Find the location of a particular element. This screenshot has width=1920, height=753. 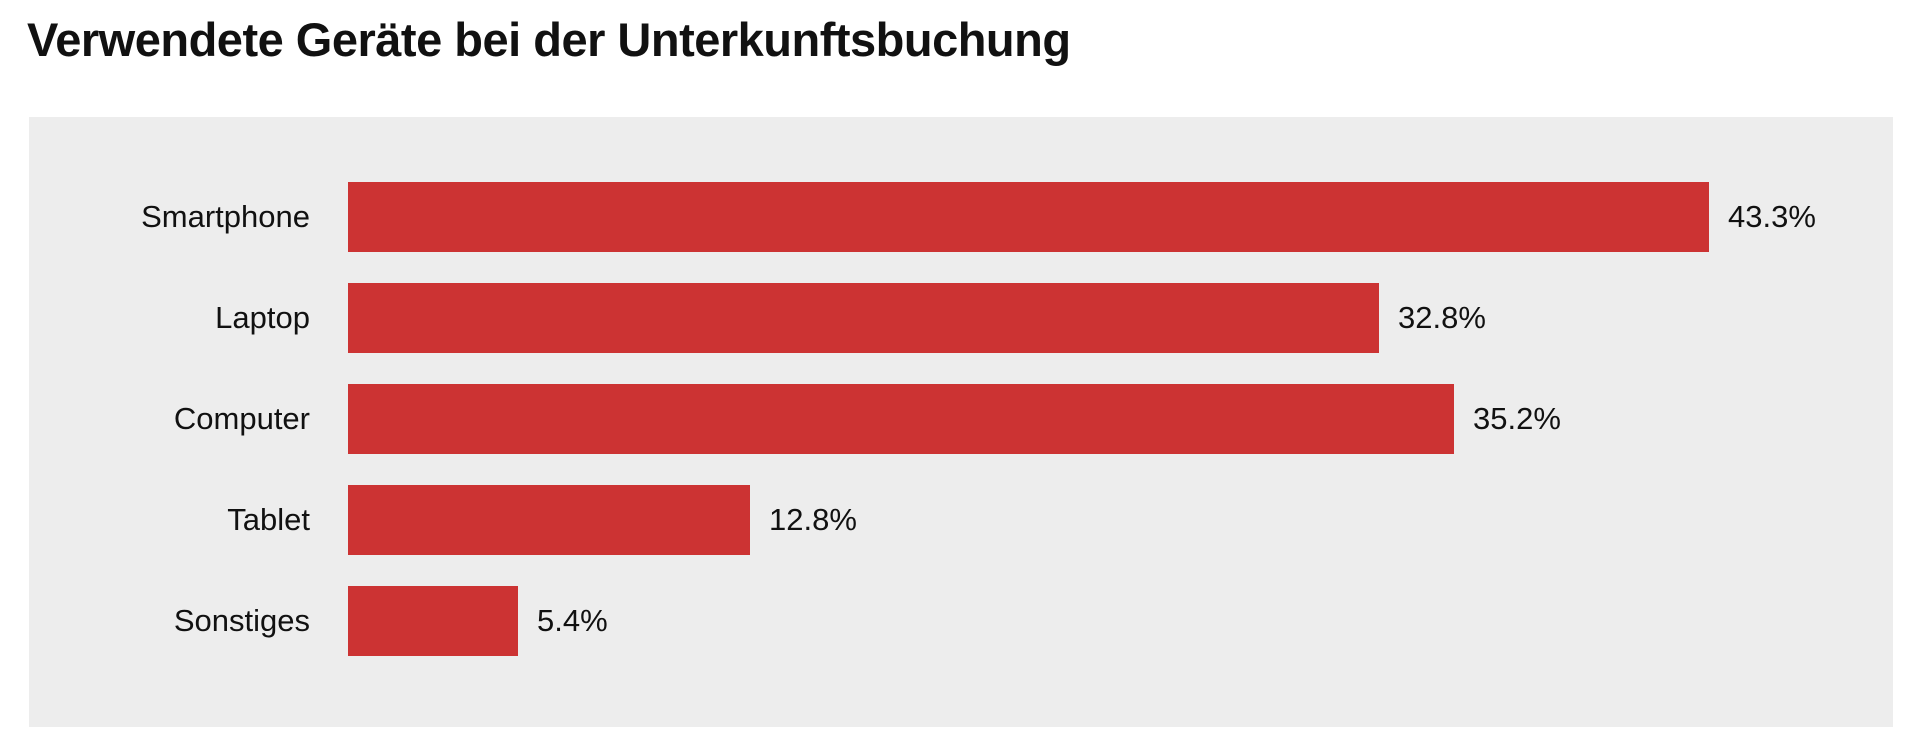

value-label-computer: 35.2% is located at coordinates (1517, 418).